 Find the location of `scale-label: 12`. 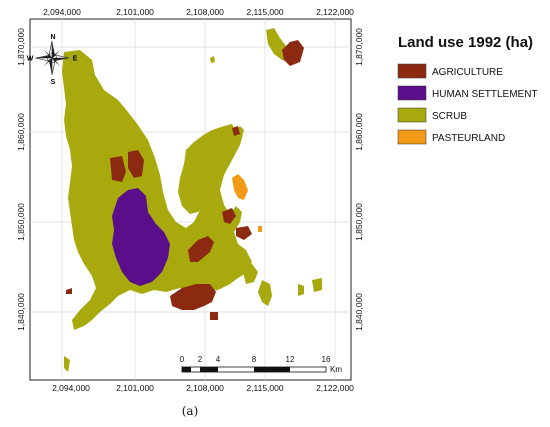

scale-label: 12 is located at coordinates (290, 359).